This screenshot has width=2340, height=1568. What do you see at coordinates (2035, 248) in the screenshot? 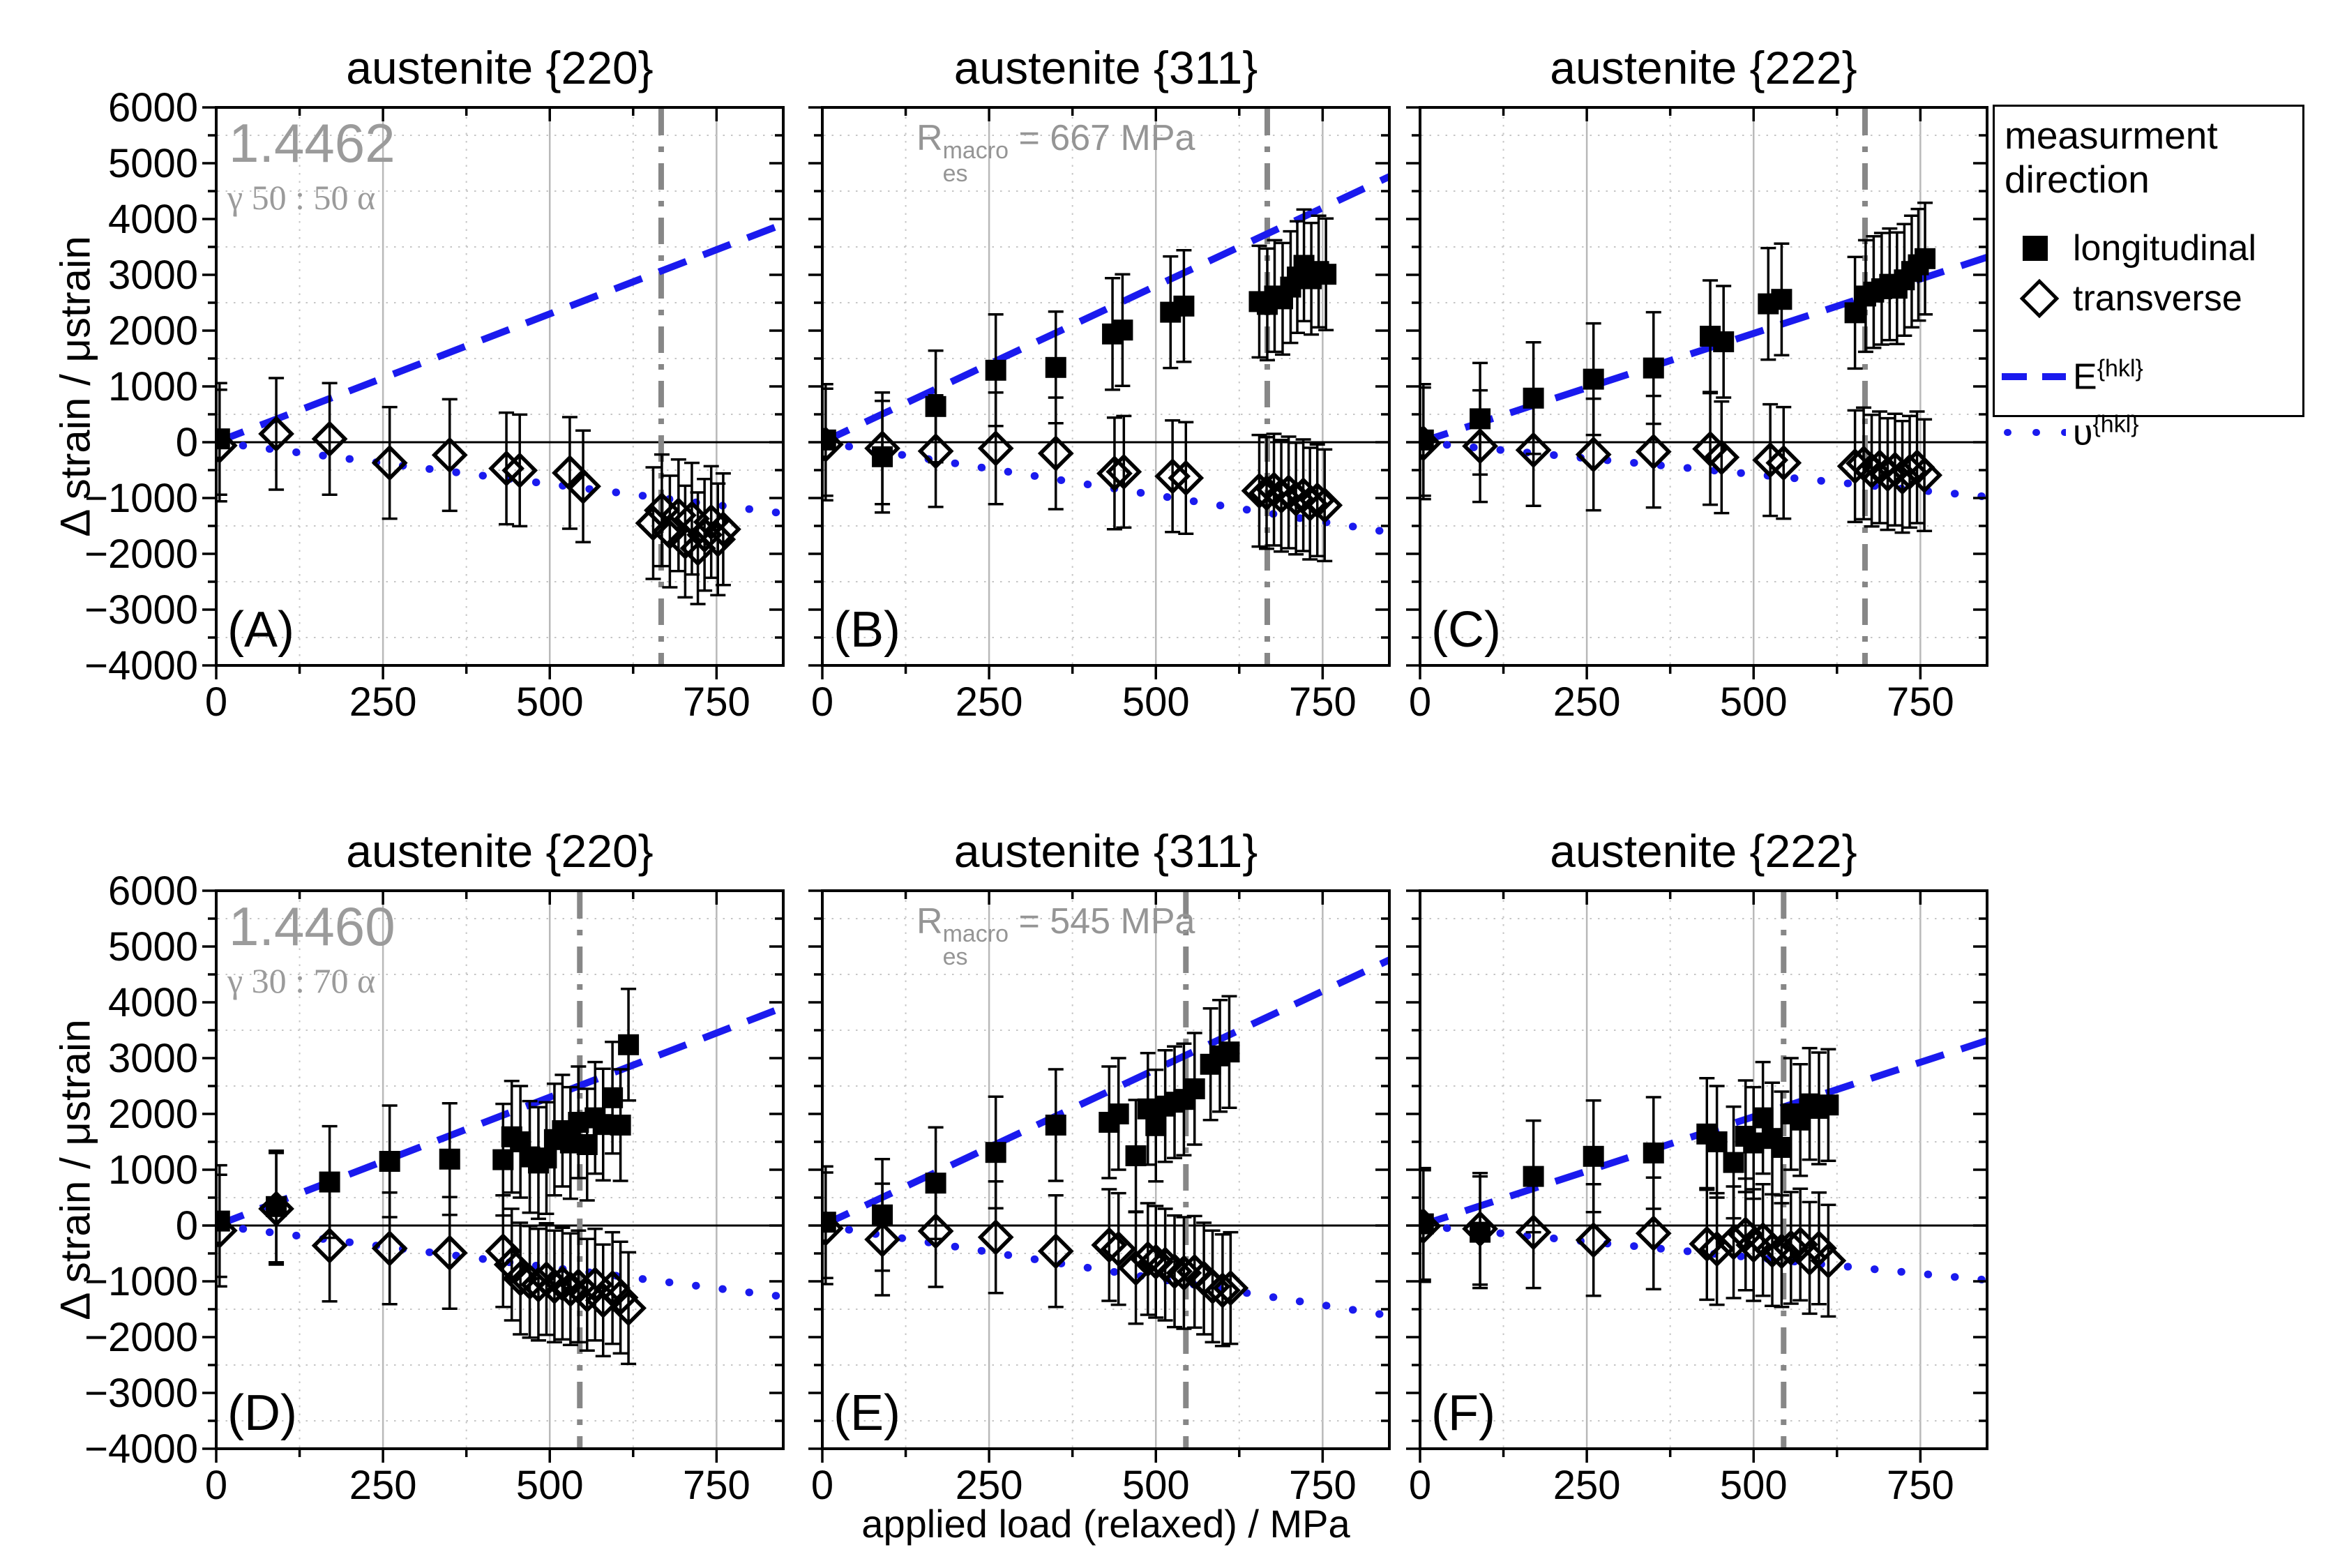
I see `filled-square-marker-icon` at bounding box center [2035, 248].